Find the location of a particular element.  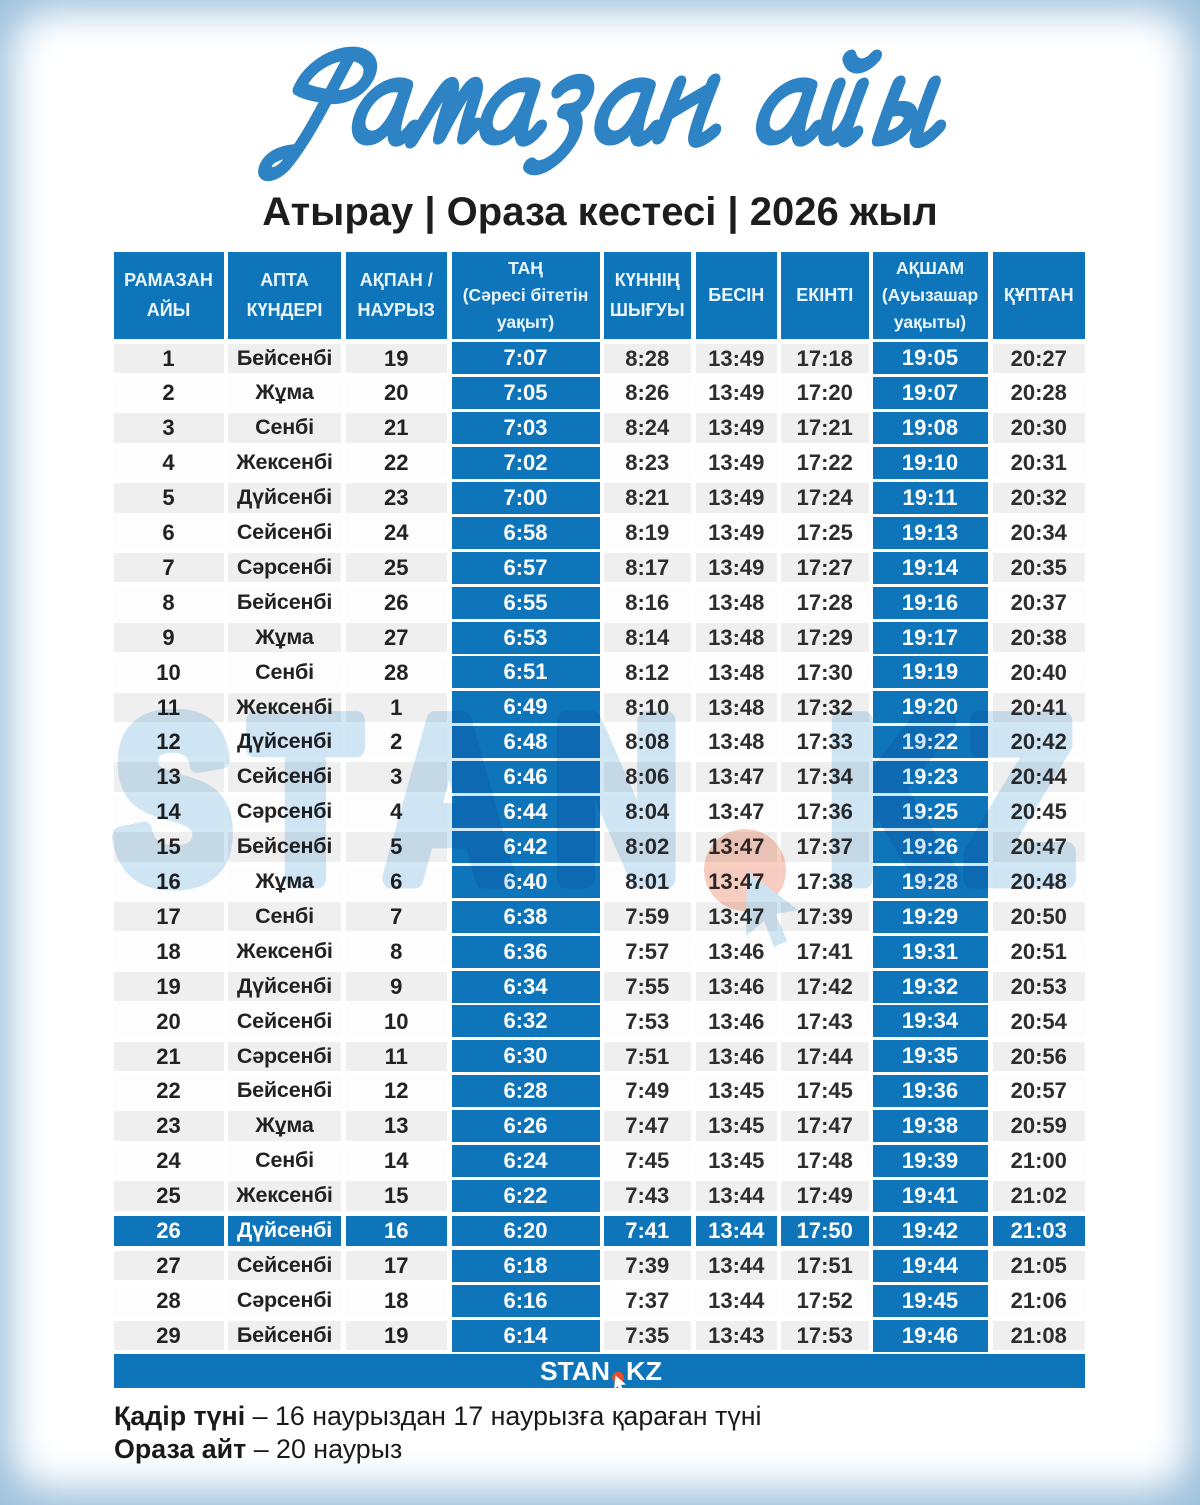

svg-text: KZ is located at coordinates (644, 1371).